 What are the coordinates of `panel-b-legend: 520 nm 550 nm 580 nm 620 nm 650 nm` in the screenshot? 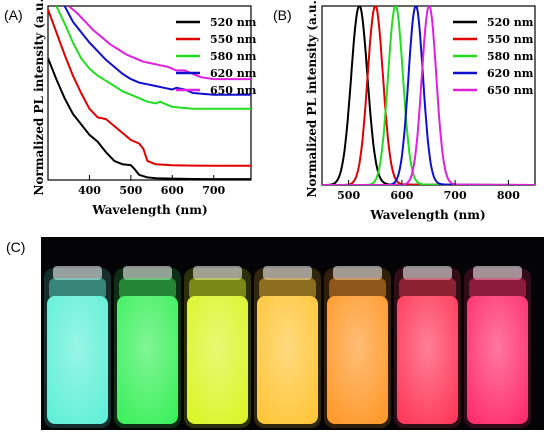 It's located at (493, 56).